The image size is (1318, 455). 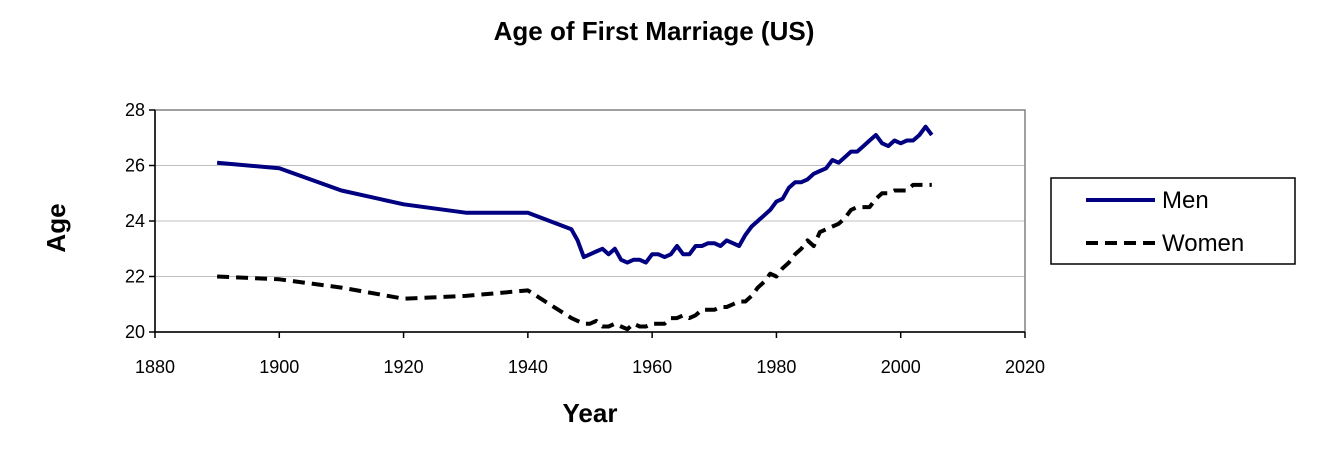 What do you see at coordinates (652, 367) in the screenshot?
I see `x-tick-label-1960: 1960` at bounding box center [652, 367].